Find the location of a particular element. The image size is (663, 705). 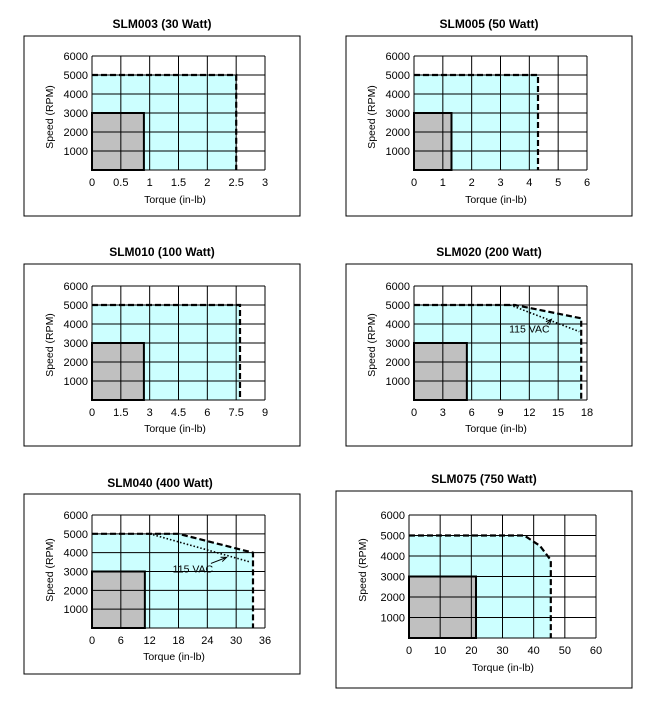

x-tick-label: 10 is located at coordinates (440, 651).